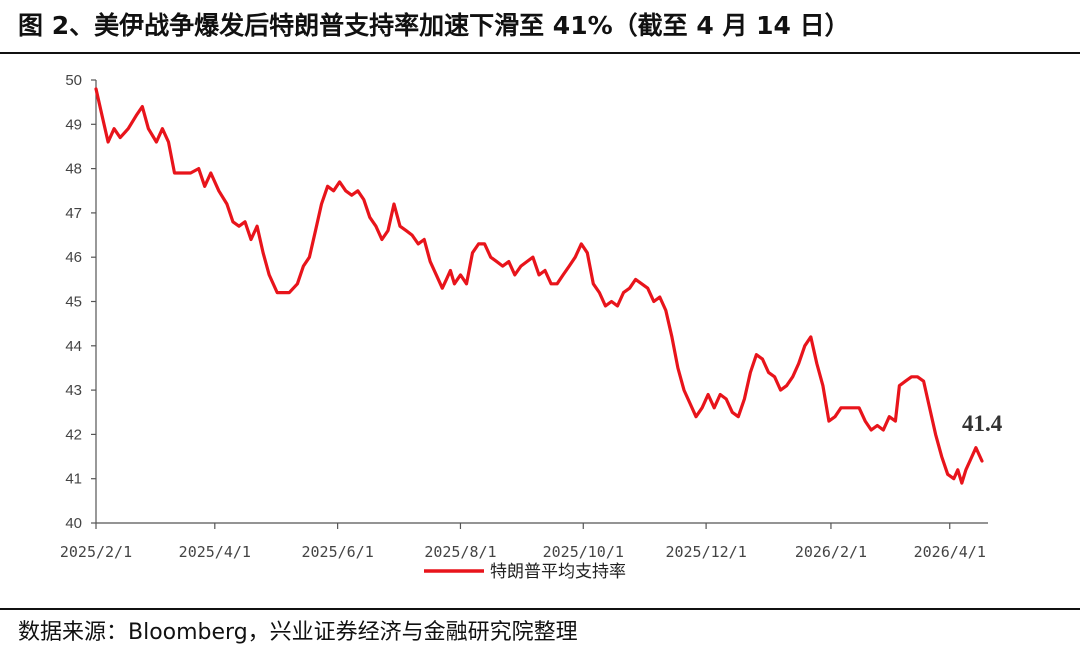  What do you see at coordinates (73, 302) in the screenshot?
I see `y-tick-label: 45` at bounding box center [73, 302].